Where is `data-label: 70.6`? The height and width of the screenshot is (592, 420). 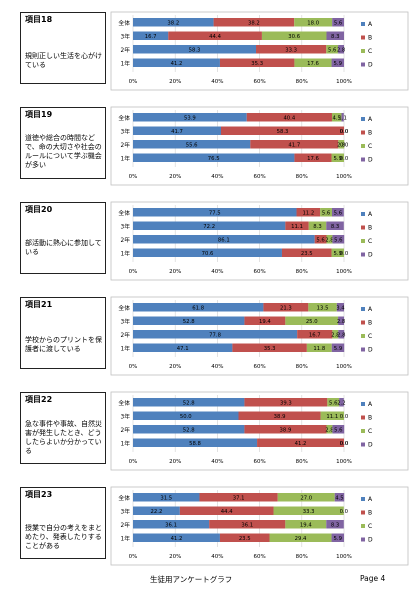 data-label: 70.6 is located at coordinates (208, 254).